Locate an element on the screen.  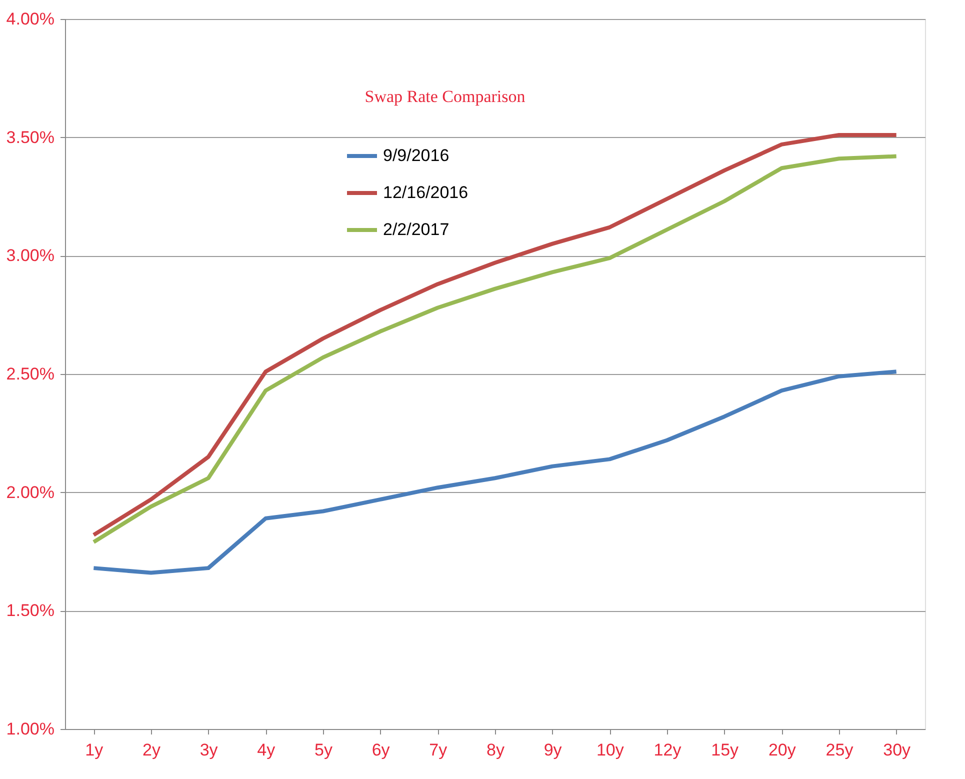
y-tick-label: 3.50% is located at coordinates (30, 137).